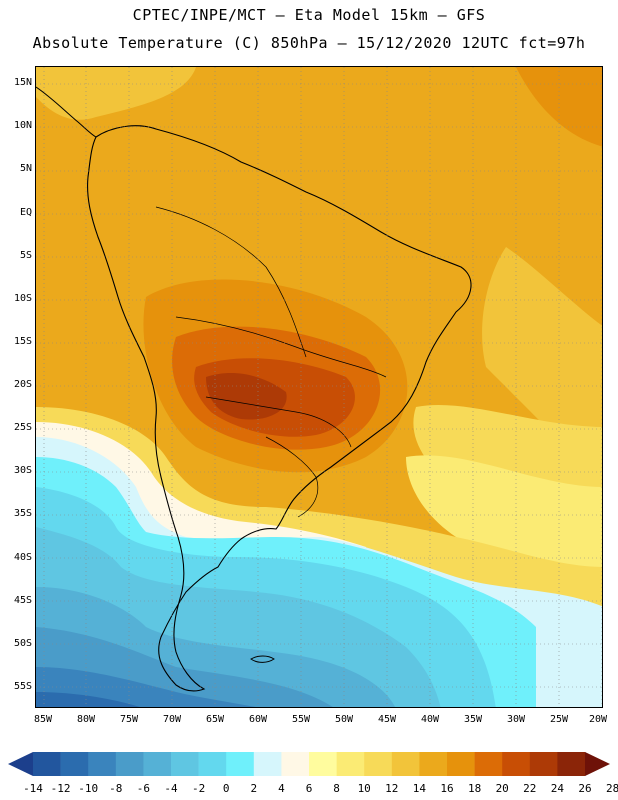  What do you see at coordinates (309, 15) in the screenshot?
I see `chart-title-line1: CPTEC/INPE/MCT – Eta Model 15km – GFS` at bounding box center [309, 15].